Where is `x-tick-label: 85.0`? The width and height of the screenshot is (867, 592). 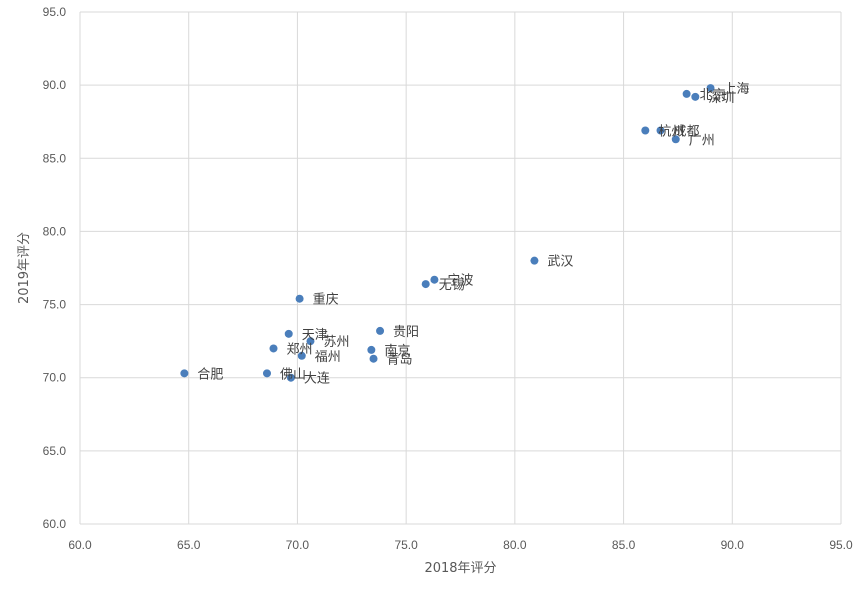
x-tick-label: 85.0 is located at coordinates (624, 545).